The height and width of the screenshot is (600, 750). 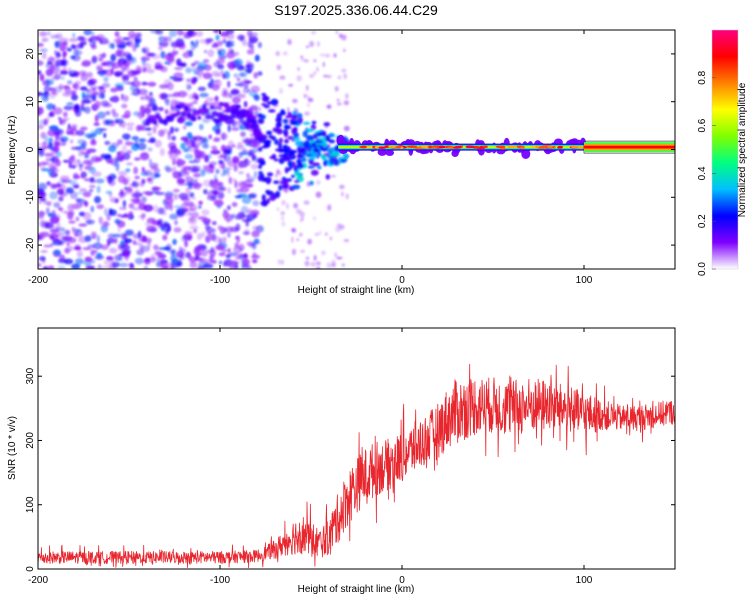 I want to click on y-tick-label: 20, so click(x=30, y=54).